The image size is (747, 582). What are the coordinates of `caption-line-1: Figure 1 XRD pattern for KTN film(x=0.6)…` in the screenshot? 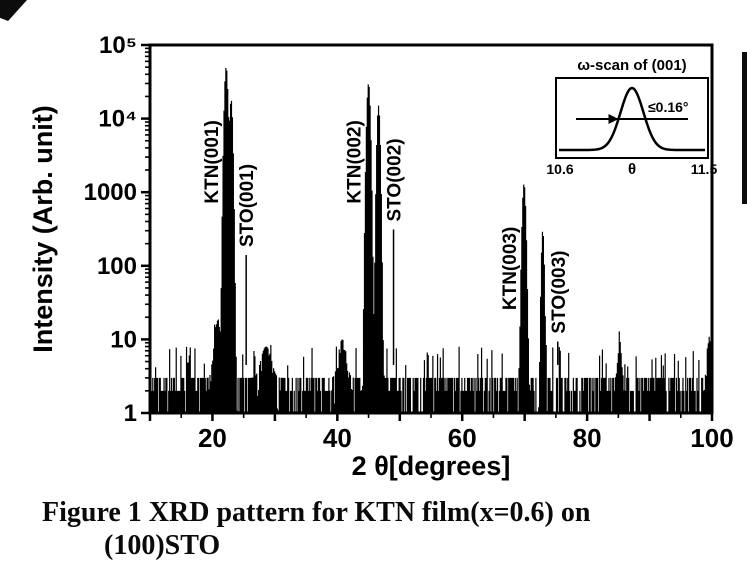 It's located at (316, 512).